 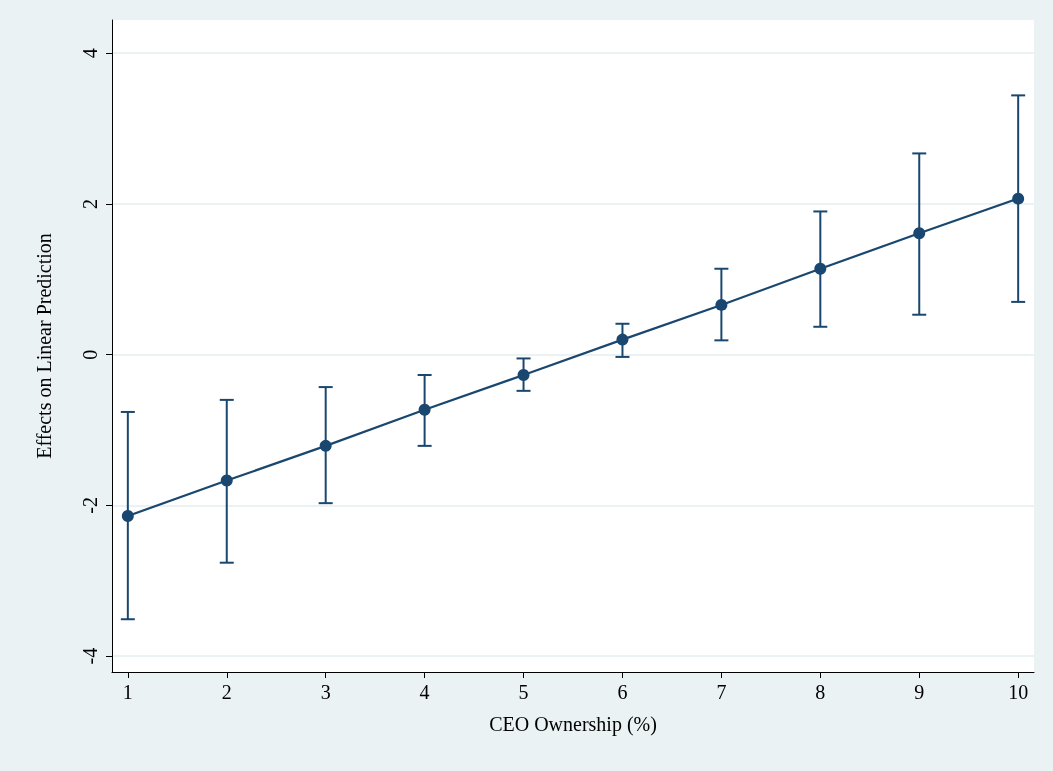 What do you see at coordinates (90, 203) in the screenshot?
I see `y-tick-label: 2` at bounding box center [90, 203].